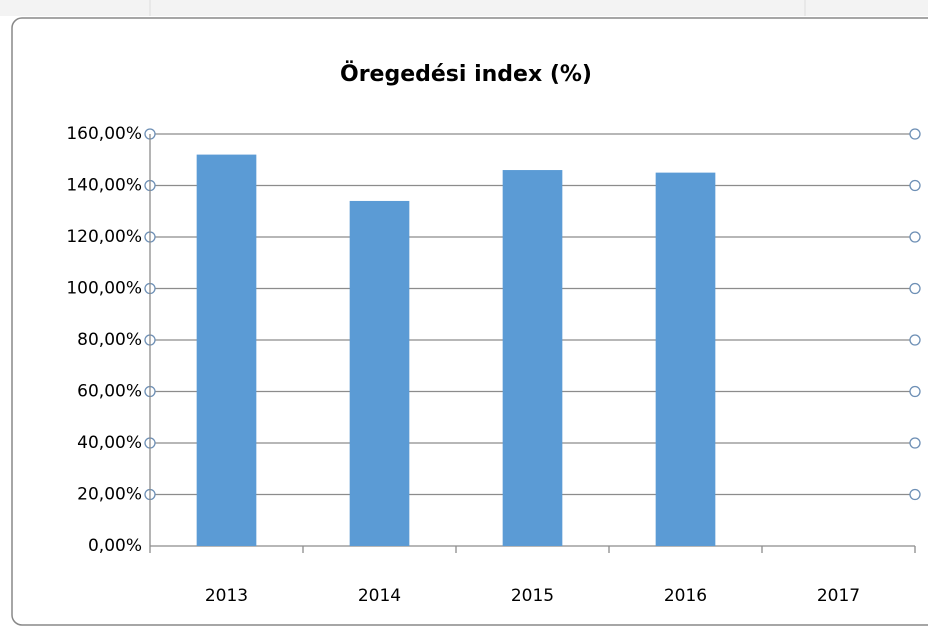 The height and width of the screenshot is (631, 928). Describe the element at coordinates (109, 340) in the screenshot. I see `y-tick-label: 80,00%` at that location.